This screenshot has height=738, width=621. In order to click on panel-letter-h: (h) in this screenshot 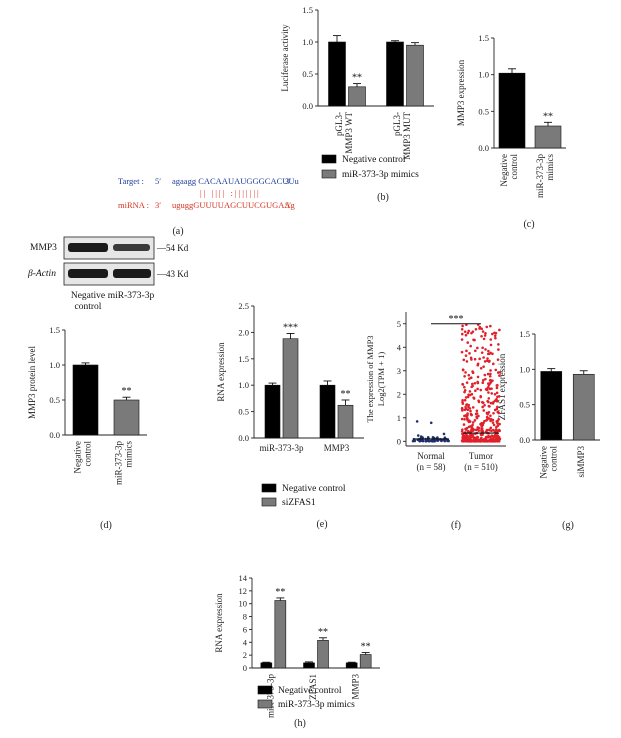, I will do `click(300, 723)`.